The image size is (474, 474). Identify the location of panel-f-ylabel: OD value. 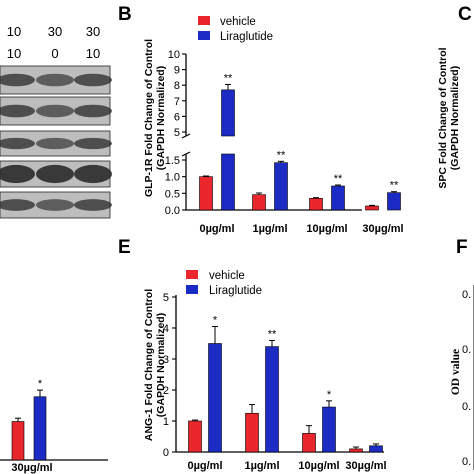
(456, 372).